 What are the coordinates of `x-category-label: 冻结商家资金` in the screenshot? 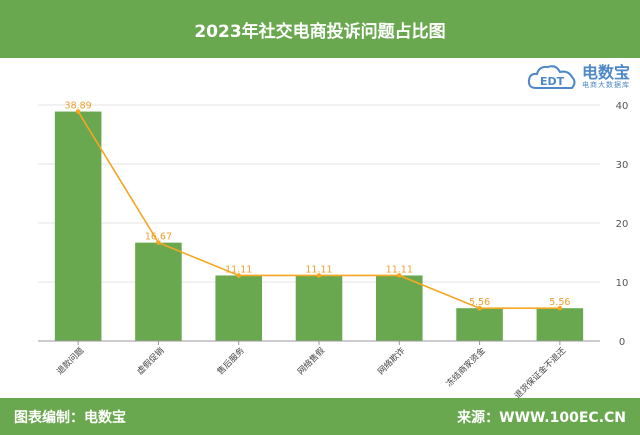 It's located at (466, 367).